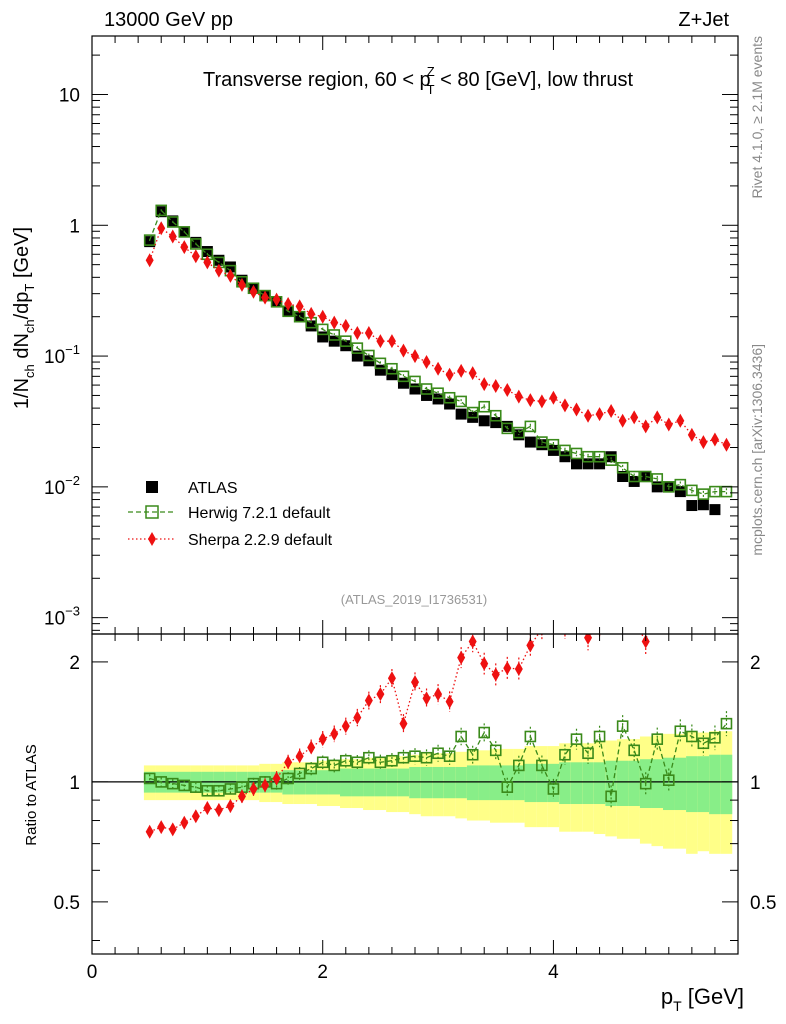  I want to click on main-ytick-label: 10−1, so click(62, 355).